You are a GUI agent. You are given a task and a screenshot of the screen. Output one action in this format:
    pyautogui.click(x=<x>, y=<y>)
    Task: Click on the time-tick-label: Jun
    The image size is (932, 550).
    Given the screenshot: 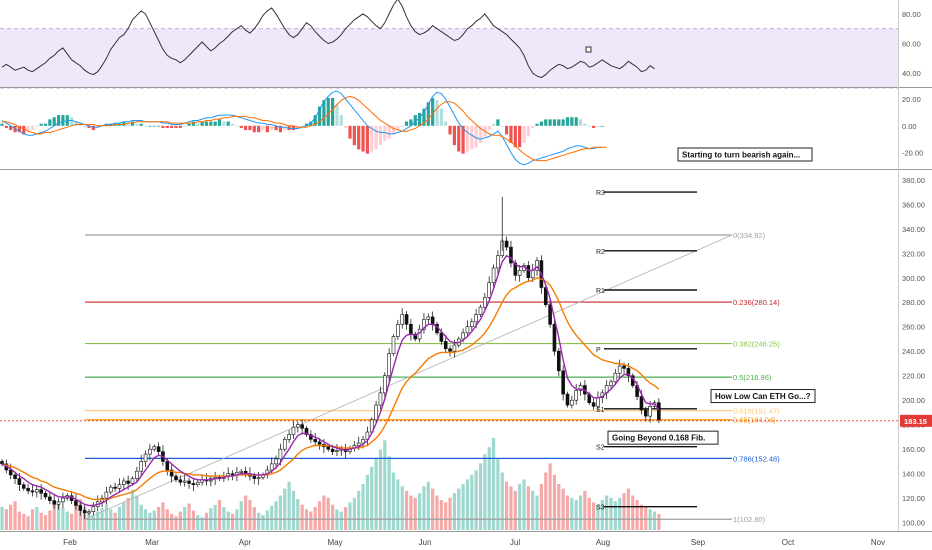 What is the action you would take?
    pyautogui.click(x=425, y=542)
    